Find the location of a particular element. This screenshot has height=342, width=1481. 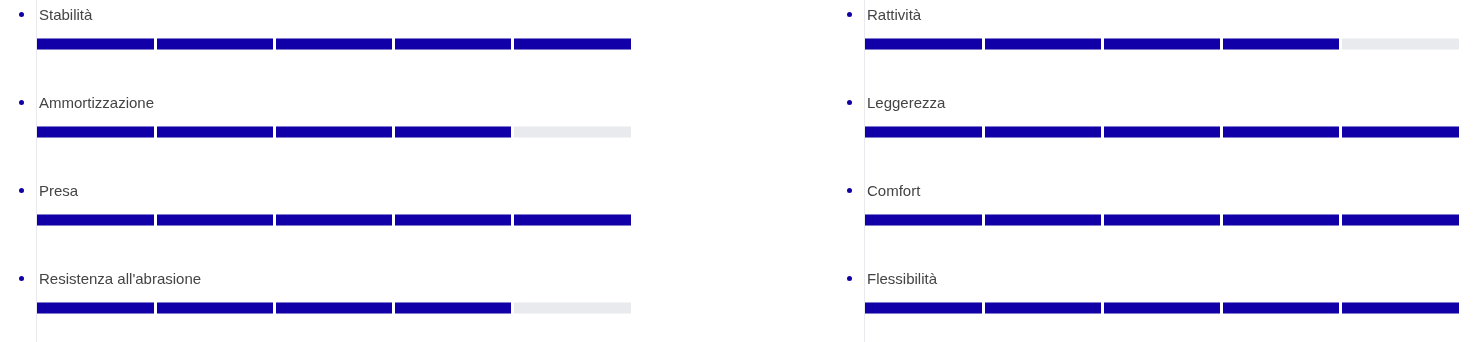

y-tick-label: Flessibilità is located at coordinates (902, 278).